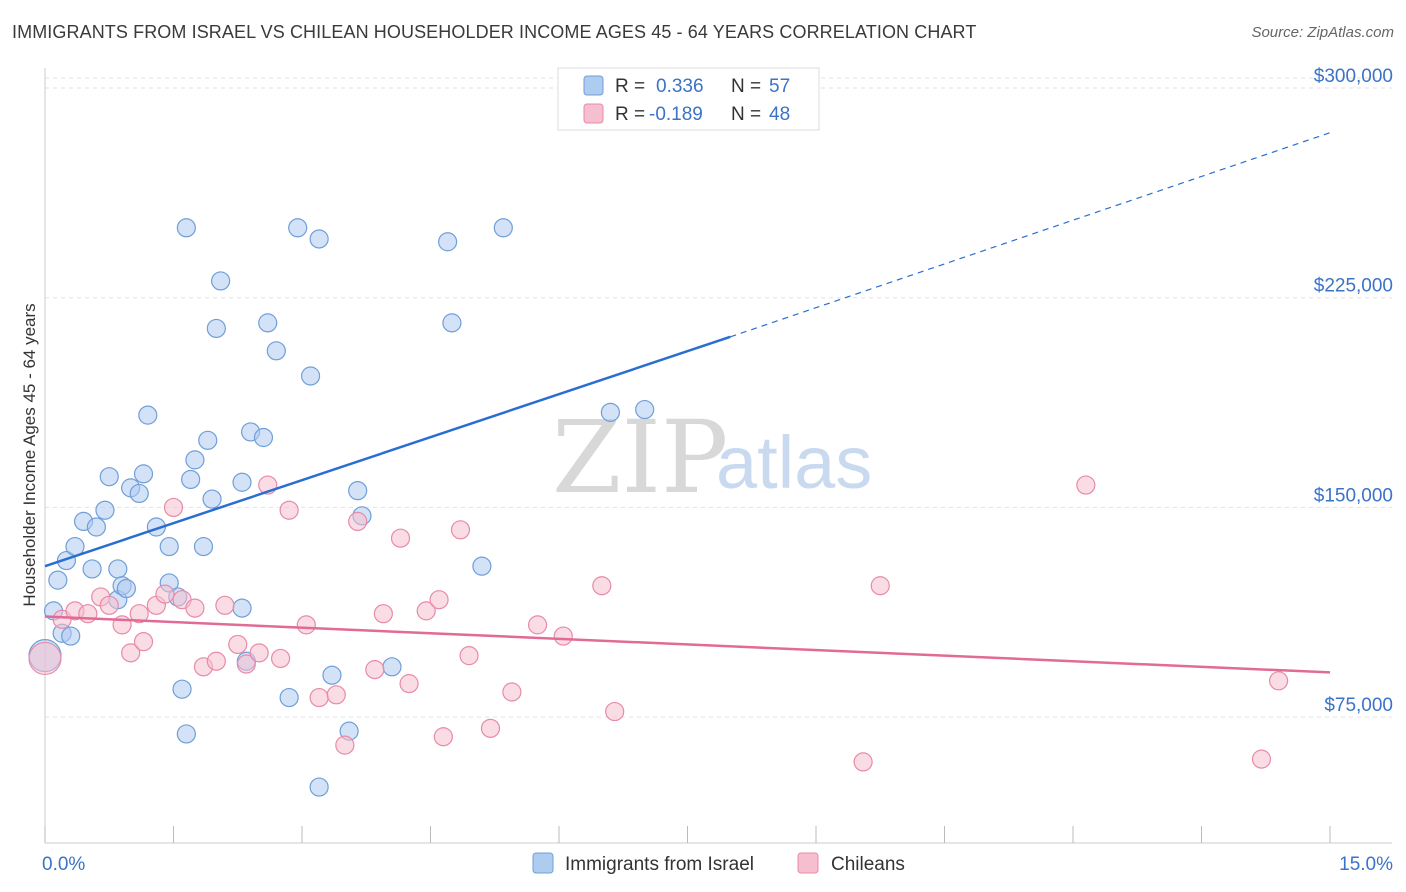 The width and height of the screenshot is (1406, 892). I want to click on x-tick-label: 0.0%, so click(63, 864).